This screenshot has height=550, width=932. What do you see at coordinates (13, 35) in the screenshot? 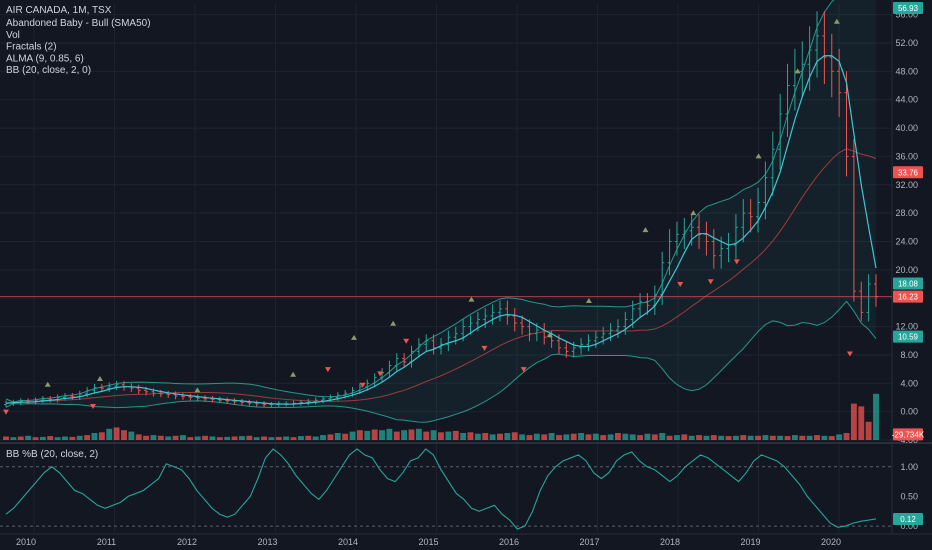
I see `legend-item: Vol` at bounding box center [13, 35].